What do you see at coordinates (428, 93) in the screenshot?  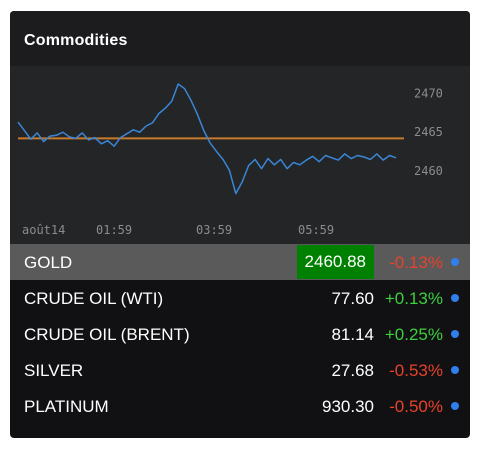 I see `y-tick-label: 2470` at bounding box center [428, 93].